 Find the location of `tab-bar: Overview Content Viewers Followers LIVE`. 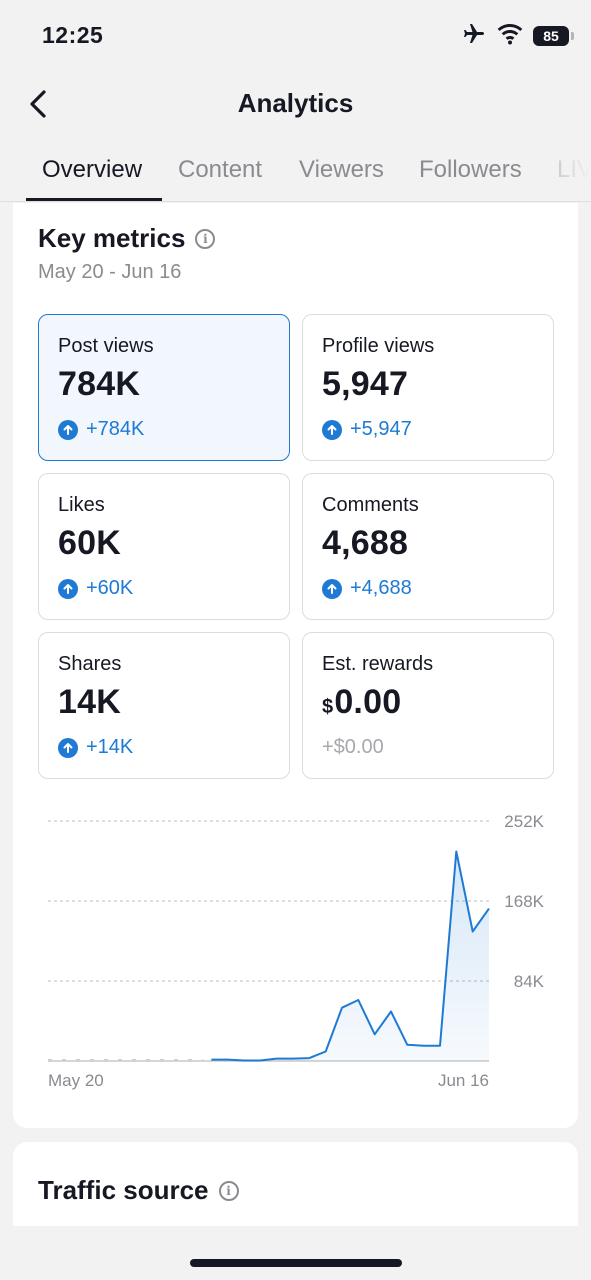

tab-bar: Overview Content Viewers Followers LIVE is located at coordinates (295, 171).